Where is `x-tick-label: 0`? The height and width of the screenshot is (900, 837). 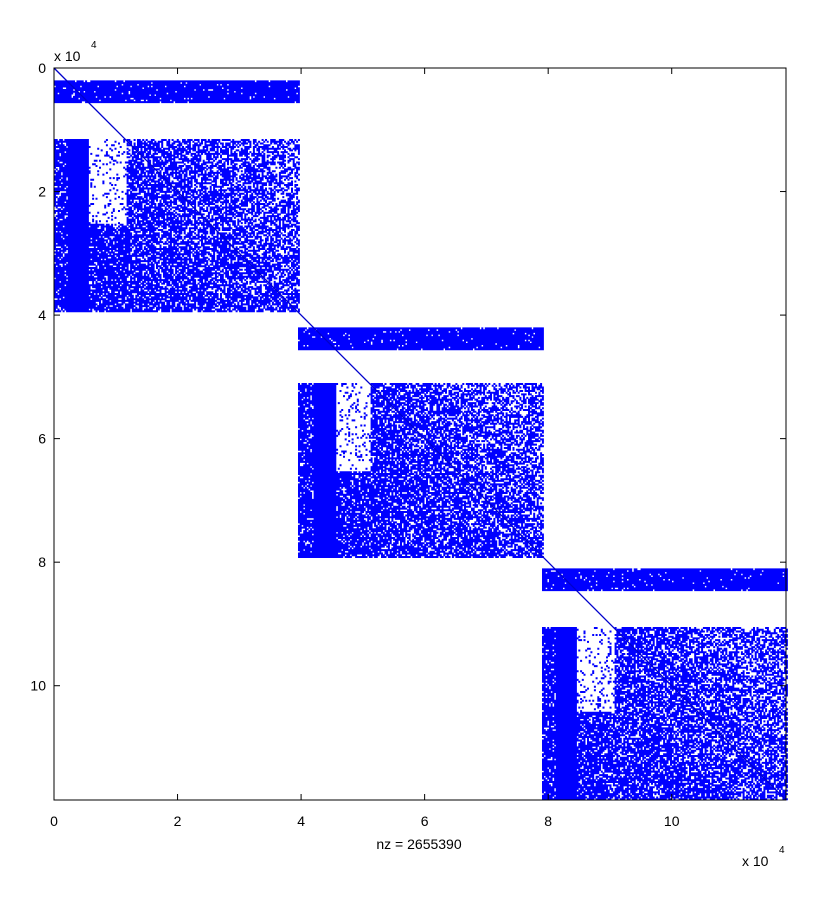 x-tick-label: 0 is located at coordinates (54, 821).